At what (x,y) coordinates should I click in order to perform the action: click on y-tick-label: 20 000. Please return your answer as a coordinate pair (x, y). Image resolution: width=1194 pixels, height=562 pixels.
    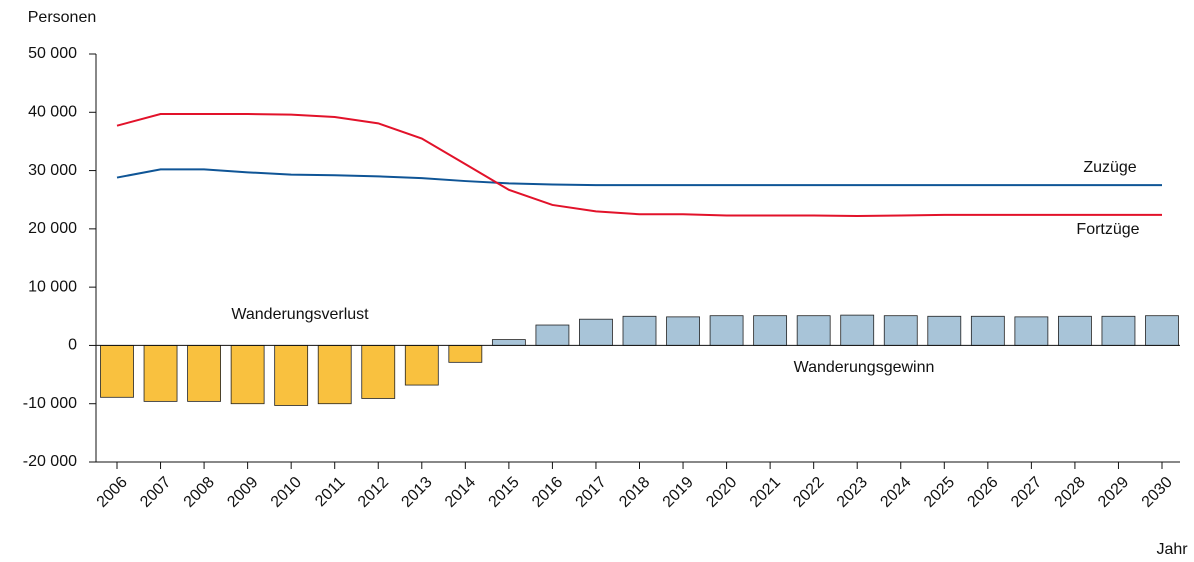
    Looking at the image, I should click on (52, 228).